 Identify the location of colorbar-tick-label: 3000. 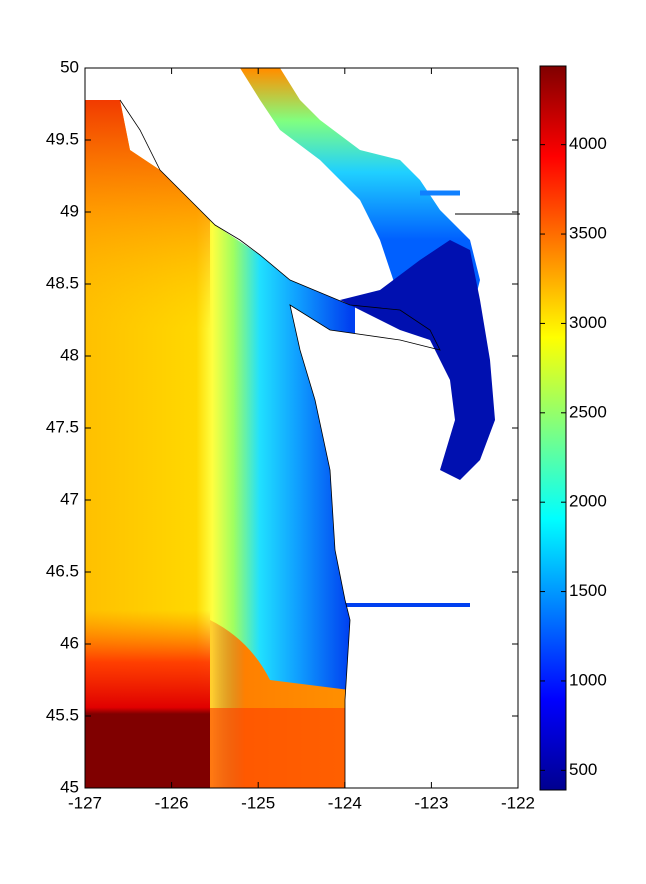
(588, 322).